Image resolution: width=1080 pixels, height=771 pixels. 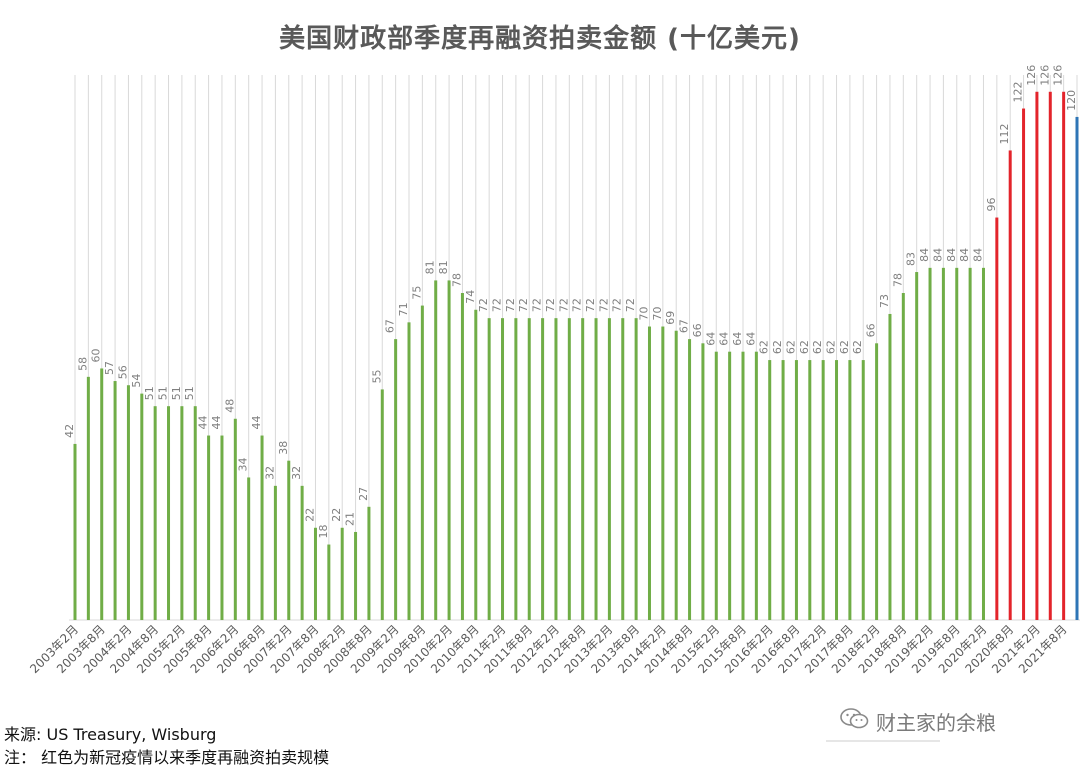 I want to click on data-label: 60, so click(x=96, y=355).